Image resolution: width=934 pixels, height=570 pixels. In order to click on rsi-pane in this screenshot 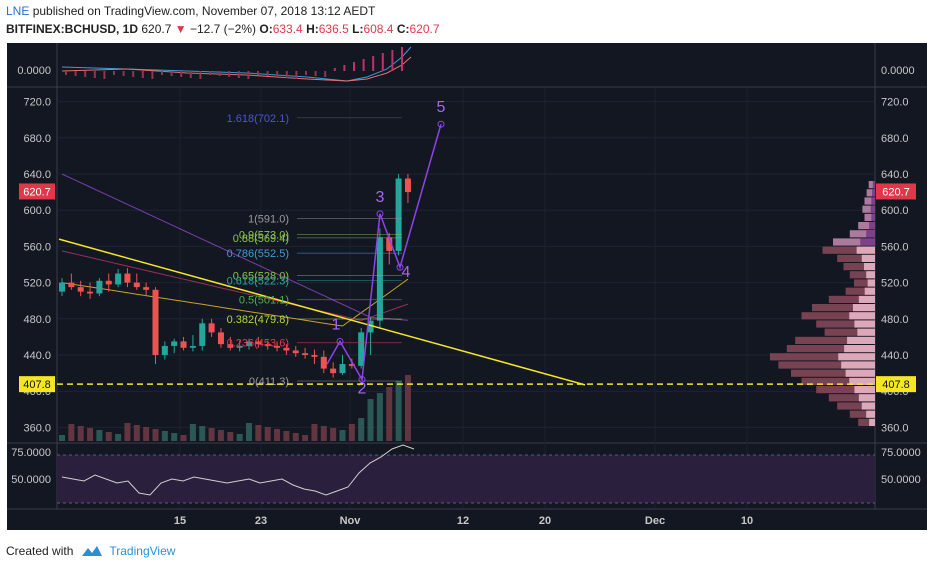, I will do `click(466, 474)`.